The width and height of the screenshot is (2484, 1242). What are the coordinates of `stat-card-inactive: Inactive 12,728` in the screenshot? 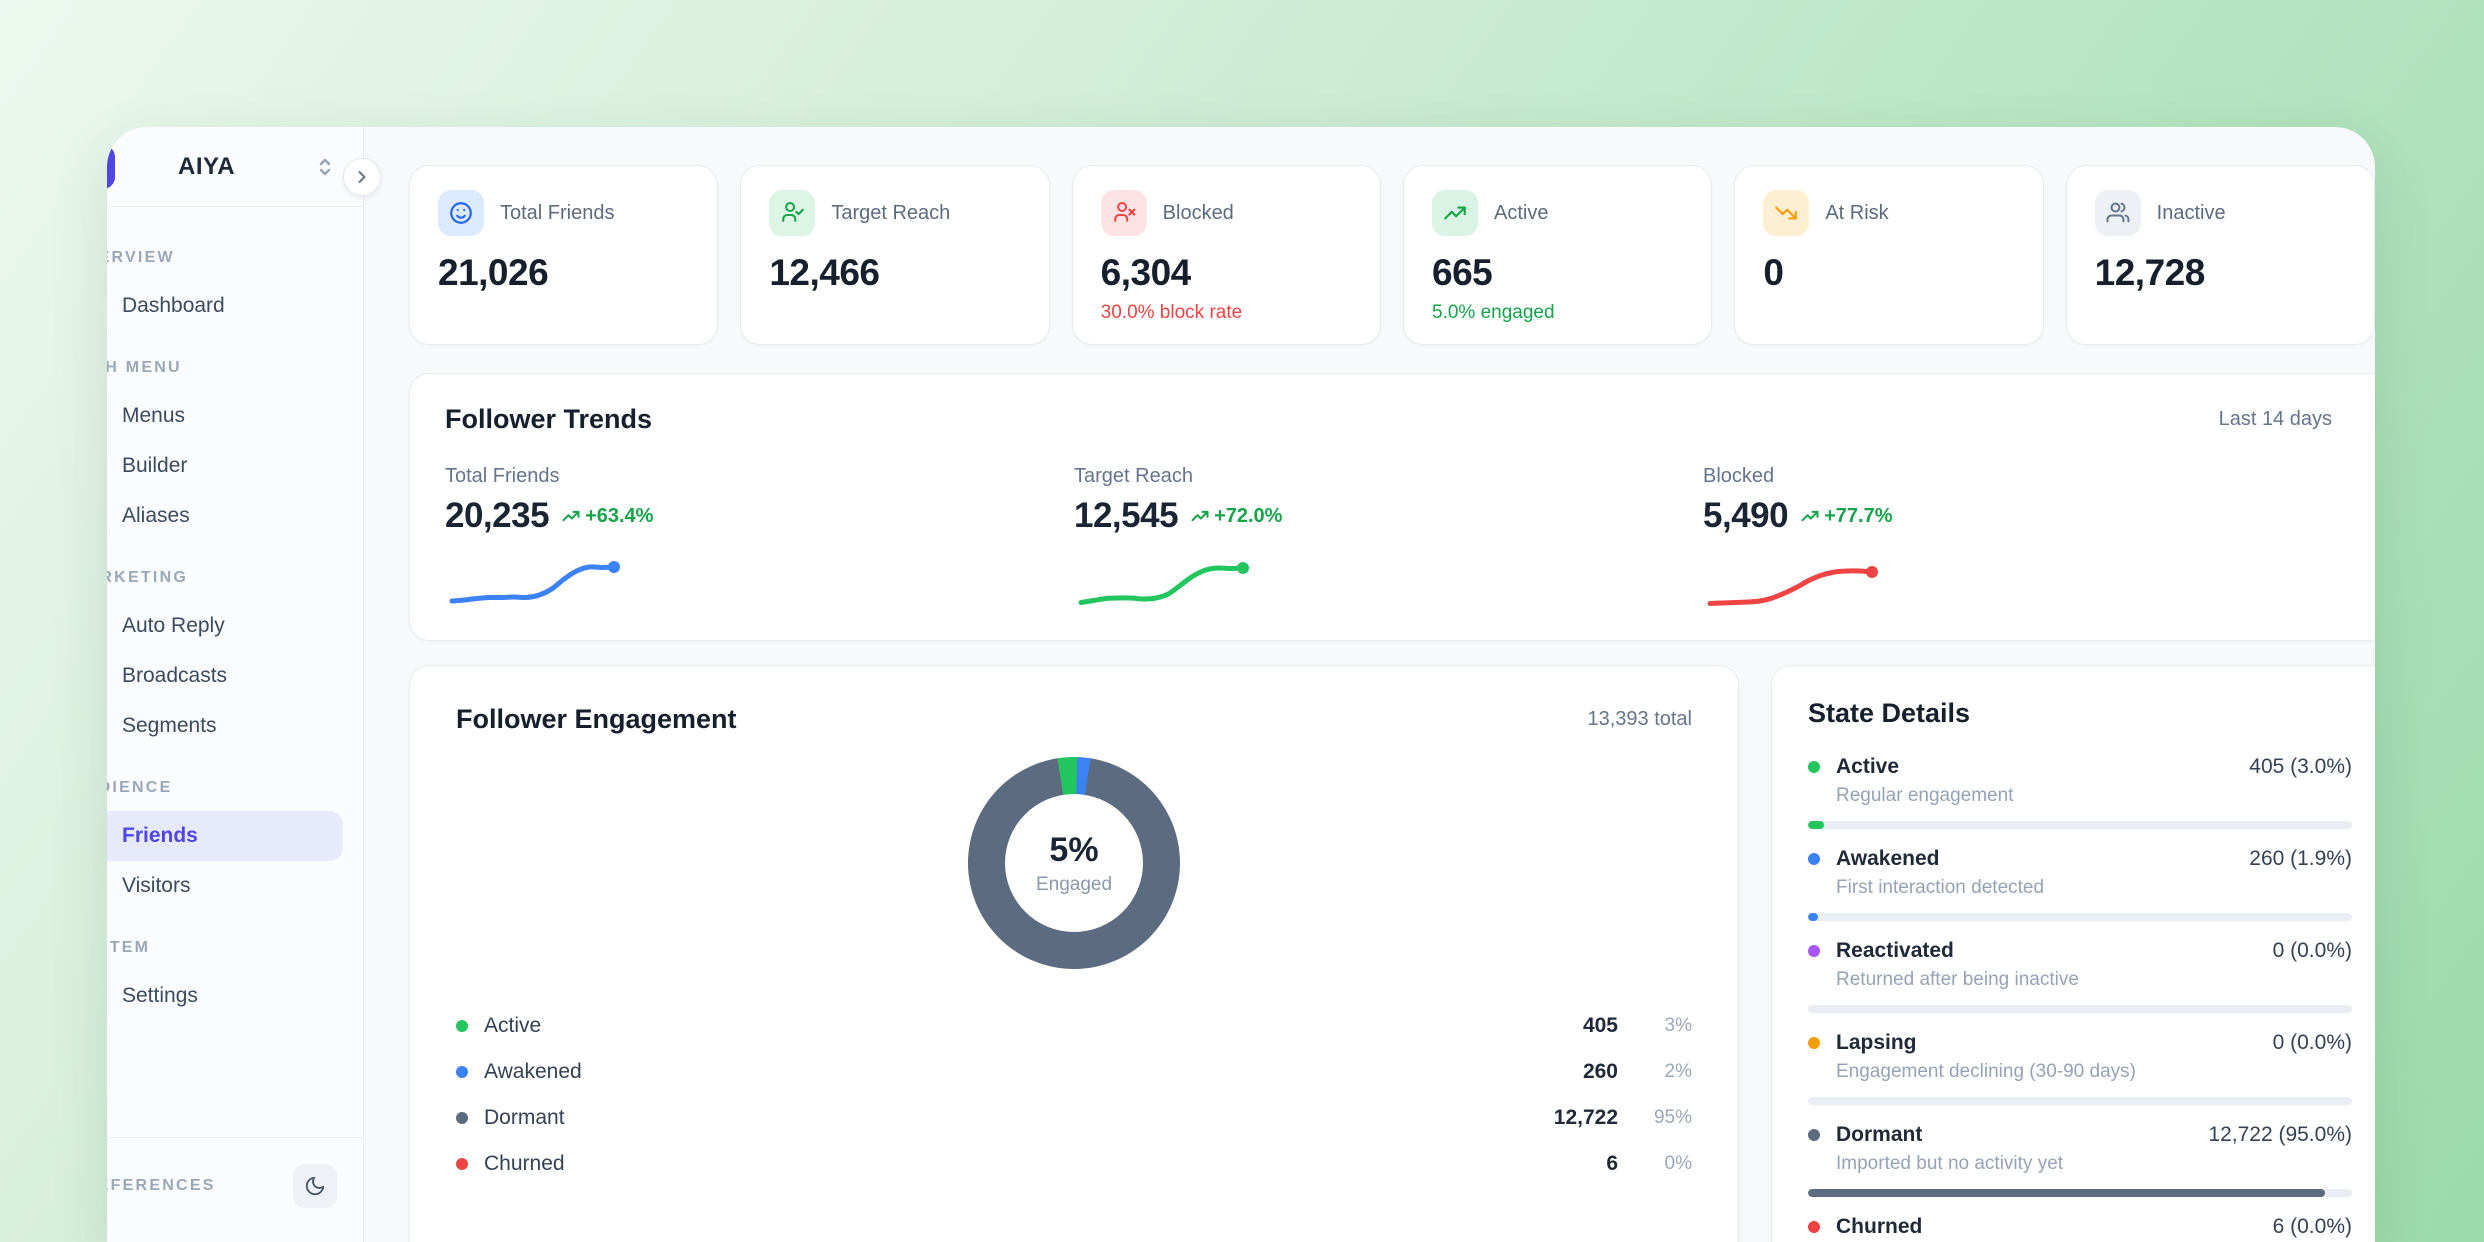 It's located at (2220, 255).